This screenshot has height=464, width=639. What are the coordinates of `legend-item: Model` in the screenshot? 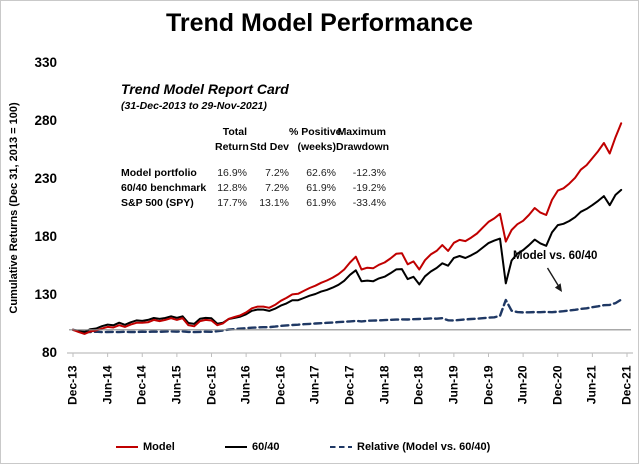 It's located at (145, 447).